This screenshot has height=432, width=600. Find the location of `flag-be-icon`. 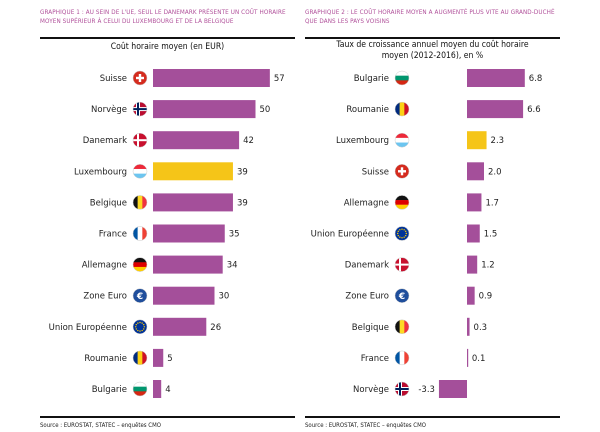

flag-be-icon is located at coordinates (140, 202).